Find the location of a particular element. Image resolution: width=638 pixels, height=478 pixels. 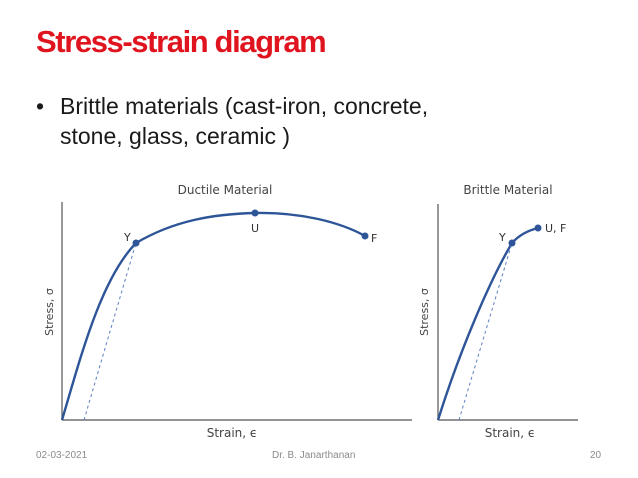

ductile-yield-label: Y is located at coordinates (127, 237).